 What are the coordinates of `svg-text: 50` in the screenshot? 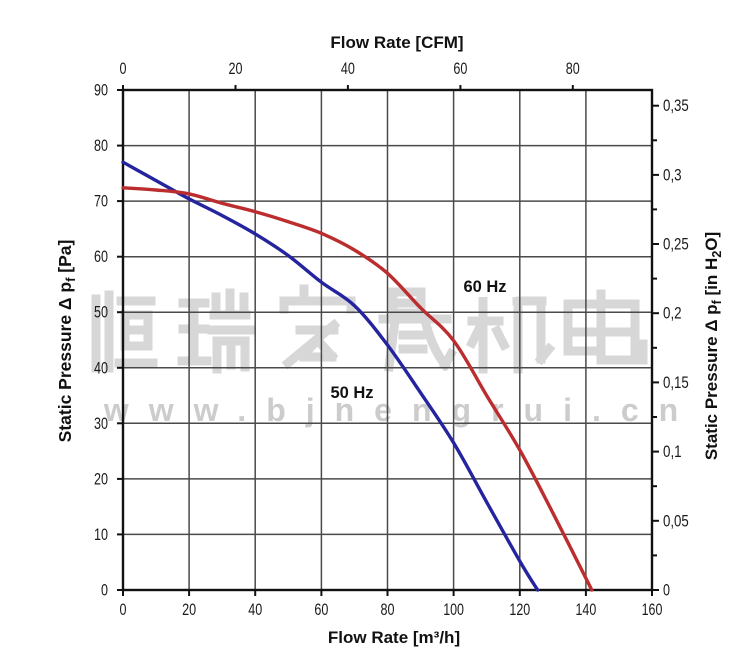 It's located at (101, 313).